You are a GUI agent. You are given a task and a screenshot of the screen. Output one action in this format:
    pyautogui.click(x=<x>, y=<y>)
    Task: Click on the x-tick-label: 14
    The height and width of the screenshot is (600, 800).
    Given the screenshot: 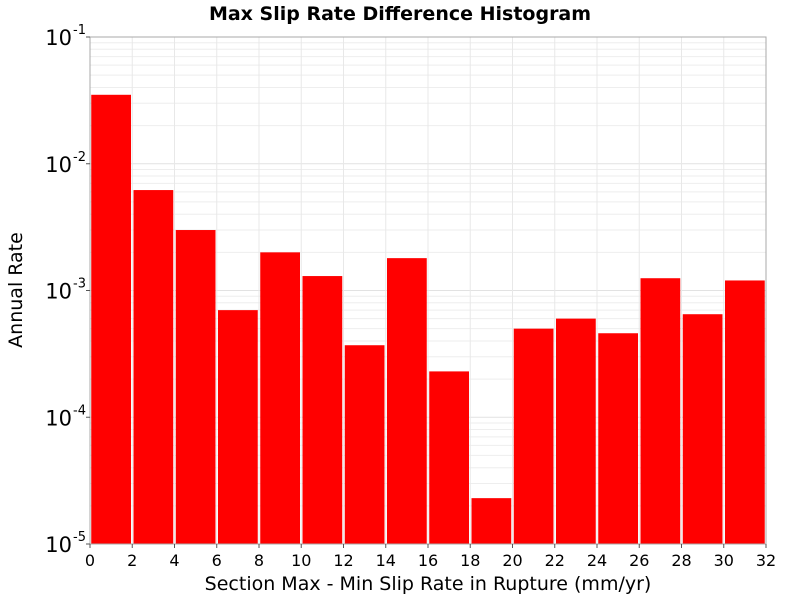 What is the action you would take?
    pyautogui.click(x=386, y=560)
    